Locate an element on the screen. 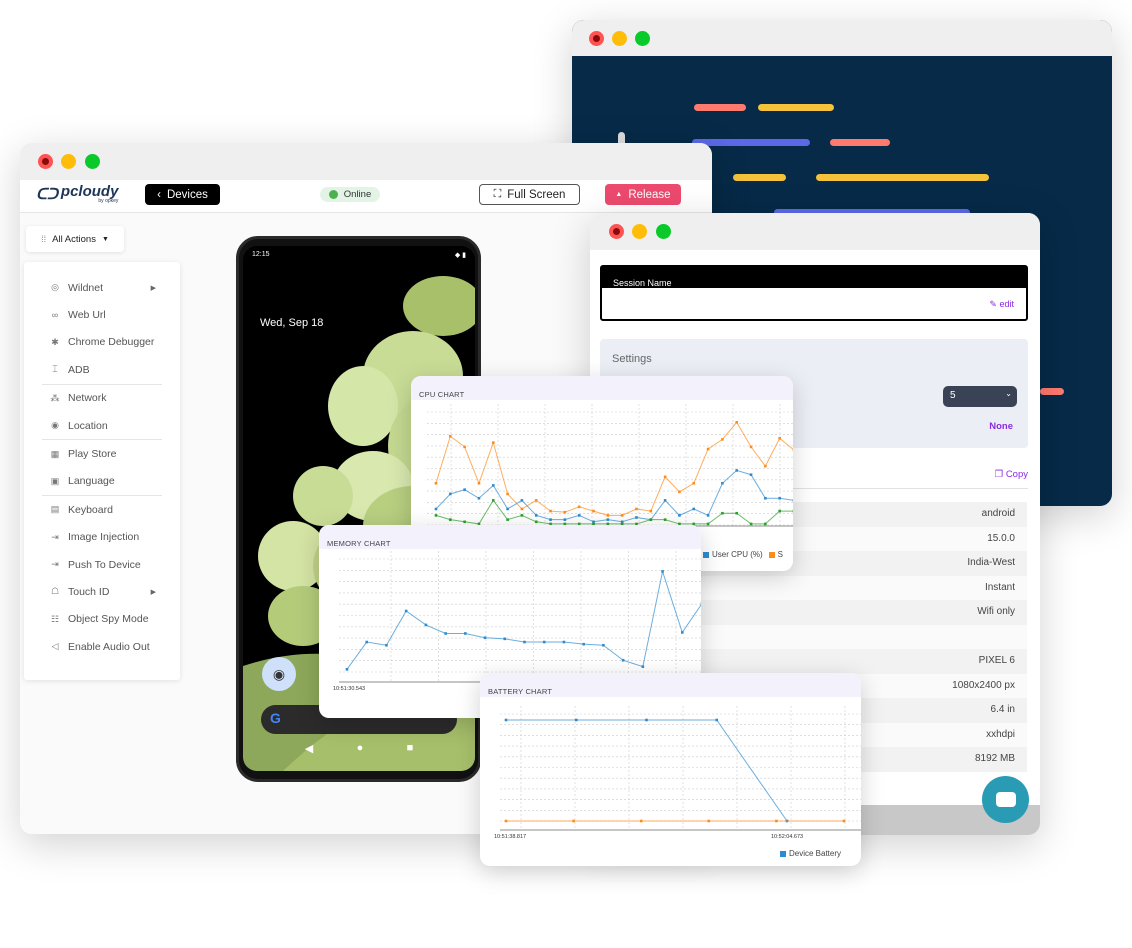 The width and height of the screenshot is (1132, 948). legend-label: User CPU (%) is located at coordinates (737, 554).